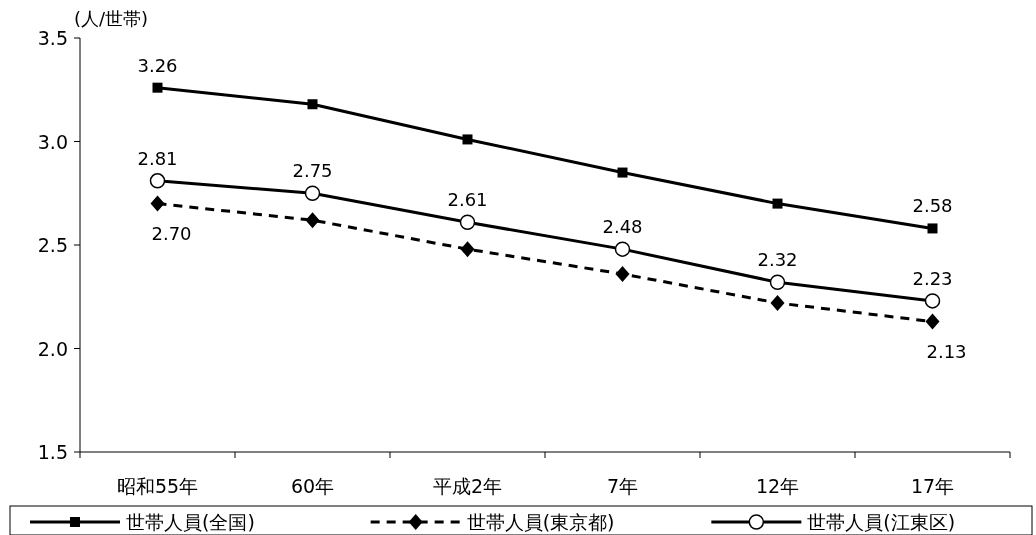 The width and height of the screenshot is (1036, 535). I want to click on data-label: 2.23, so click(932, 278).